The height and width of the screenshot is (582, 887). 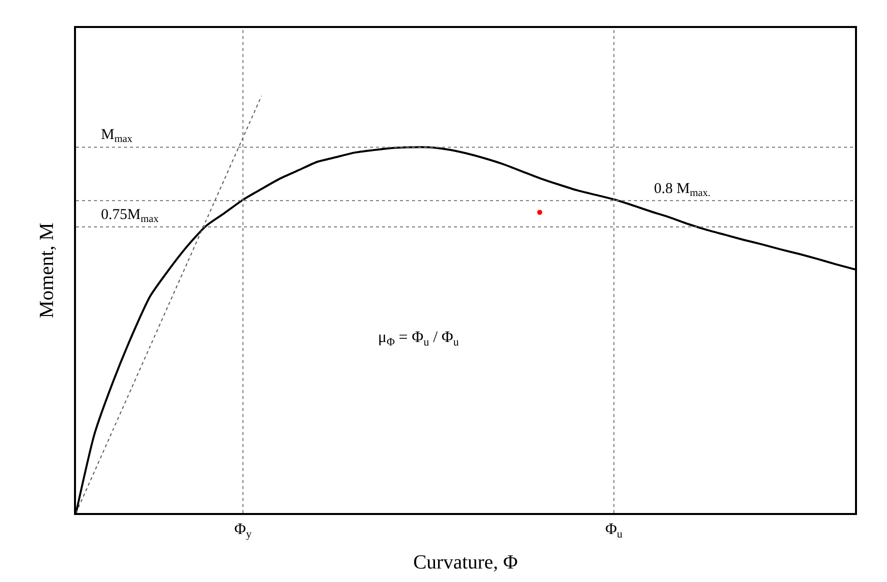 I want to click on x-axis-title: Curvature, Φ, so click(x=465, y=563).